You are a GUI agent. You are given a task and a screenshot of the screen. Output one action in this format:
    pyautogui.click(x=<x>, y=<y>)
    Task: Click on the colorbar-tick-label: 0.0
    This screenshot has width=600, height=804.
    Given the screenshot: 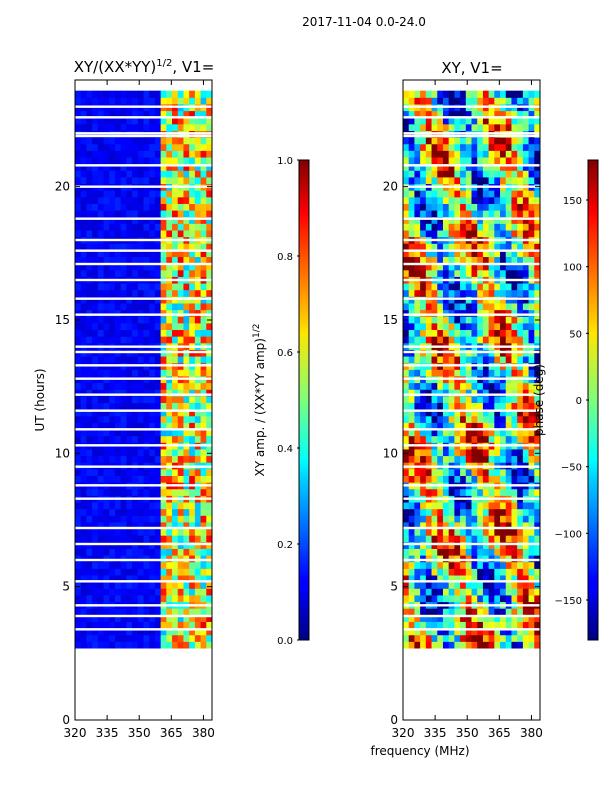 What is the action you would take?
    pyautogui.click(x=285, y=641)
    